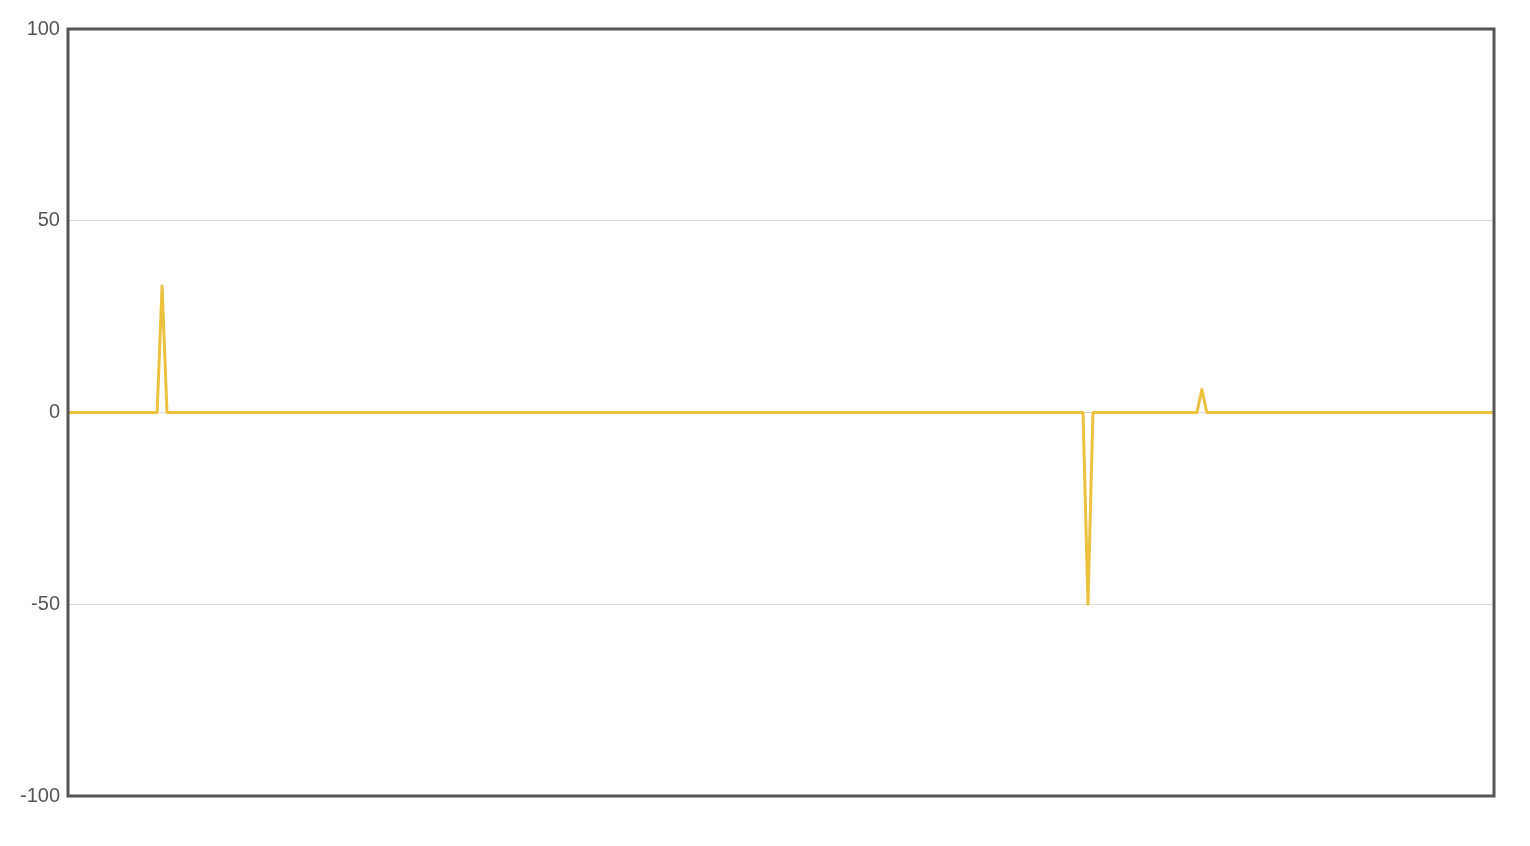 The width and height of the screenshot is (1530, 846). What do you see at coordinates (39, 794) in the screenshot?
I see `y-tick-label: -100` at bounding box center [39, 794].